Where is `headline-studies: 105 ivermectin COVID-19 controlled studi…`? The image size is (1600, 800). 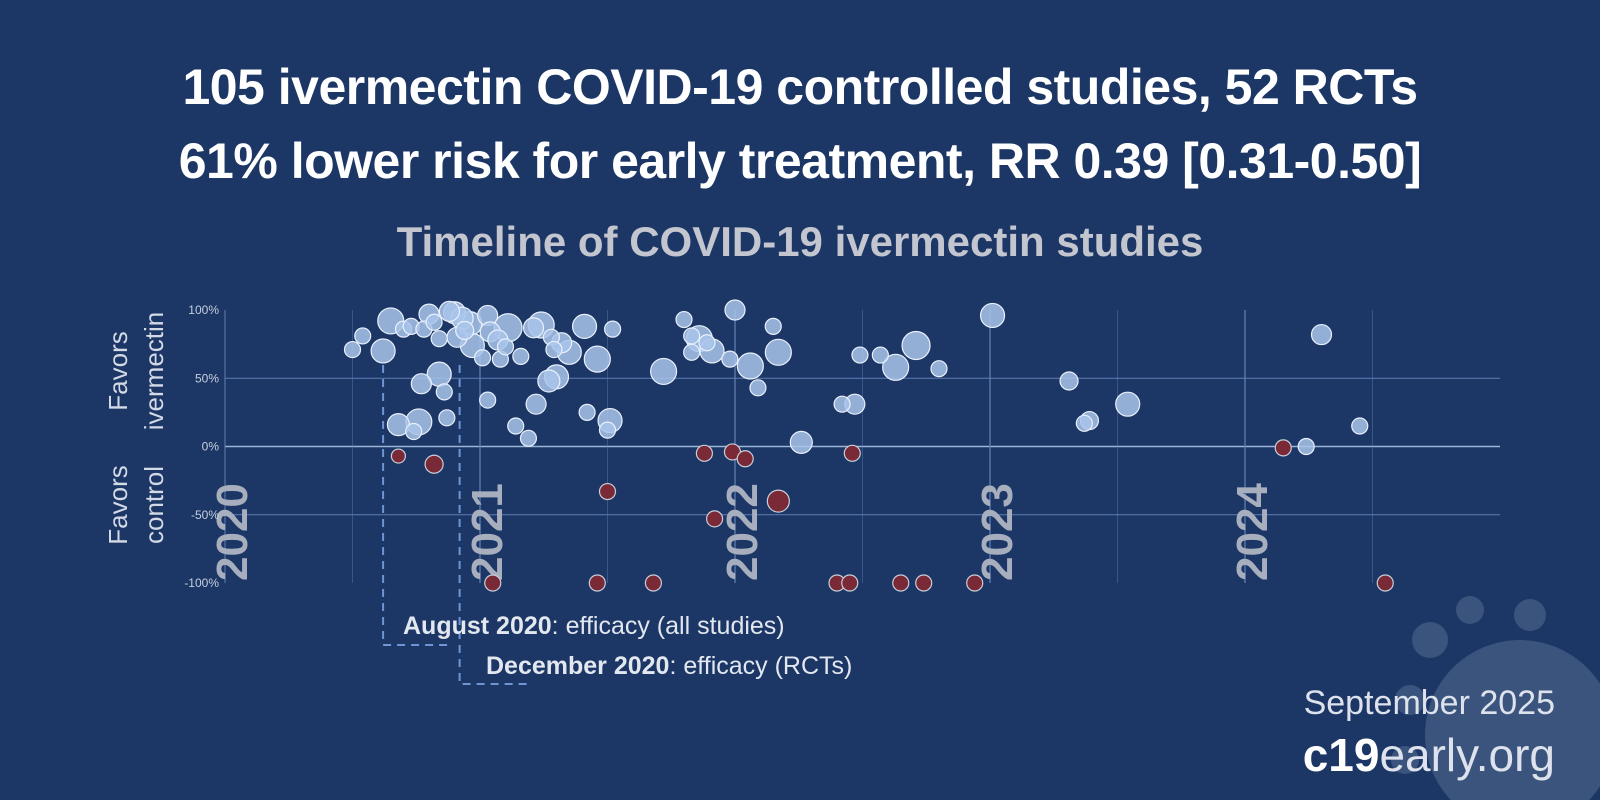 headline-studies: 105 ivermectin COVID-19 controlled studi… is located at coordinates (800, 87).